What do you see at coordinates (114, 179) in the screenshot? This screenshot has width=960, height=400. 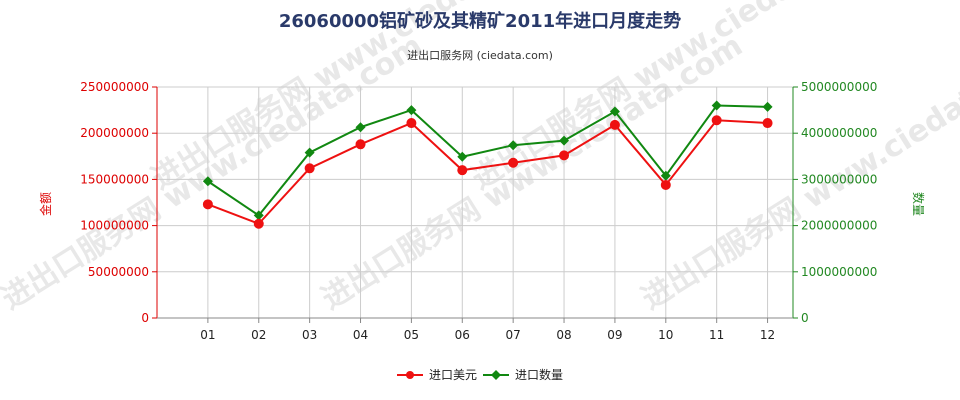 I see `left-tick-label: 150000000` at bounding box center [114, 179].